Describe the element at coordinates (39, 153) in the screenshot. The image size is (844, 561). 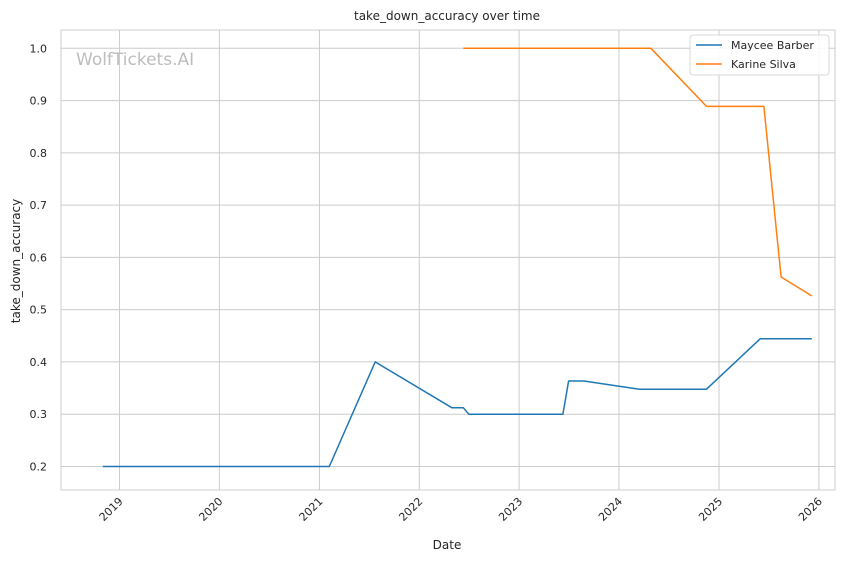
I see `y-tick-label: 0.8` at that location.